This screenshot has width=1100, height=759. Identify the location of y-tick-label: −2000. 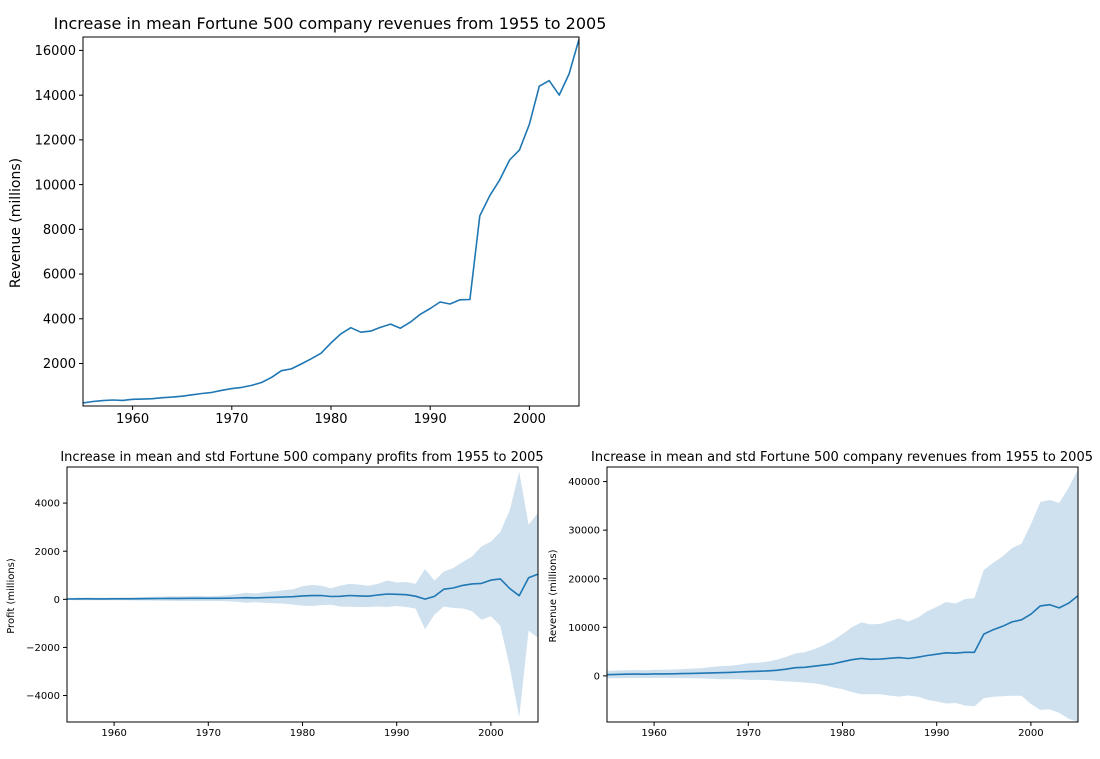
(43, 648).